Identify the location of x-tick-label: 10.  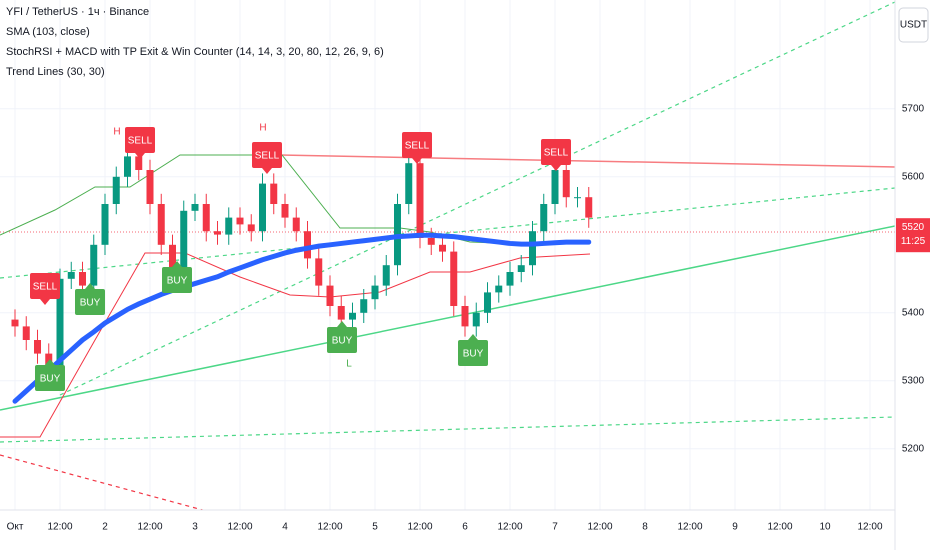
(825, 527).